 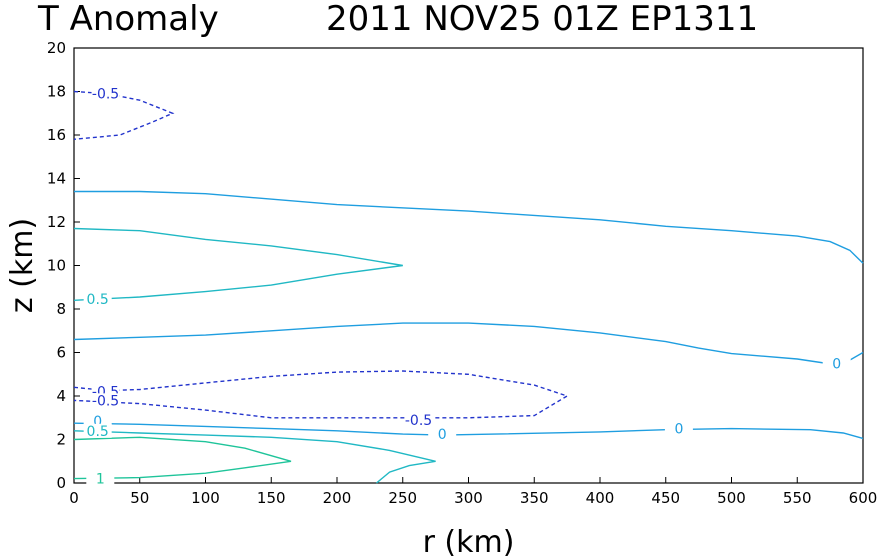 What do you see at coordinates (665, 498) in the screenshot?
I see `x-tick-label: 450` at bounding box center [665, 498].